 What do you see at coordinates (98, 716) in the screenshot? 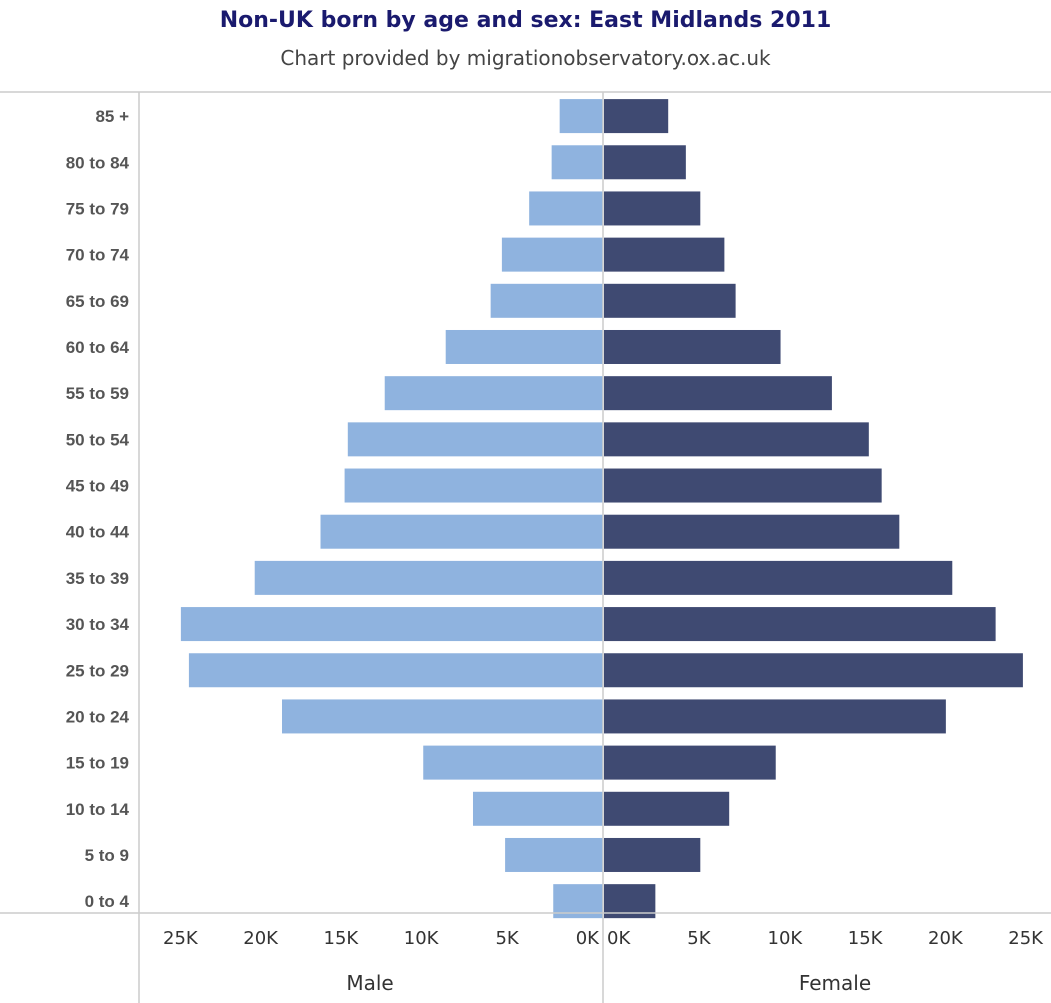
I see `age-label: 20 to 24` at bounding box center [98, 716].